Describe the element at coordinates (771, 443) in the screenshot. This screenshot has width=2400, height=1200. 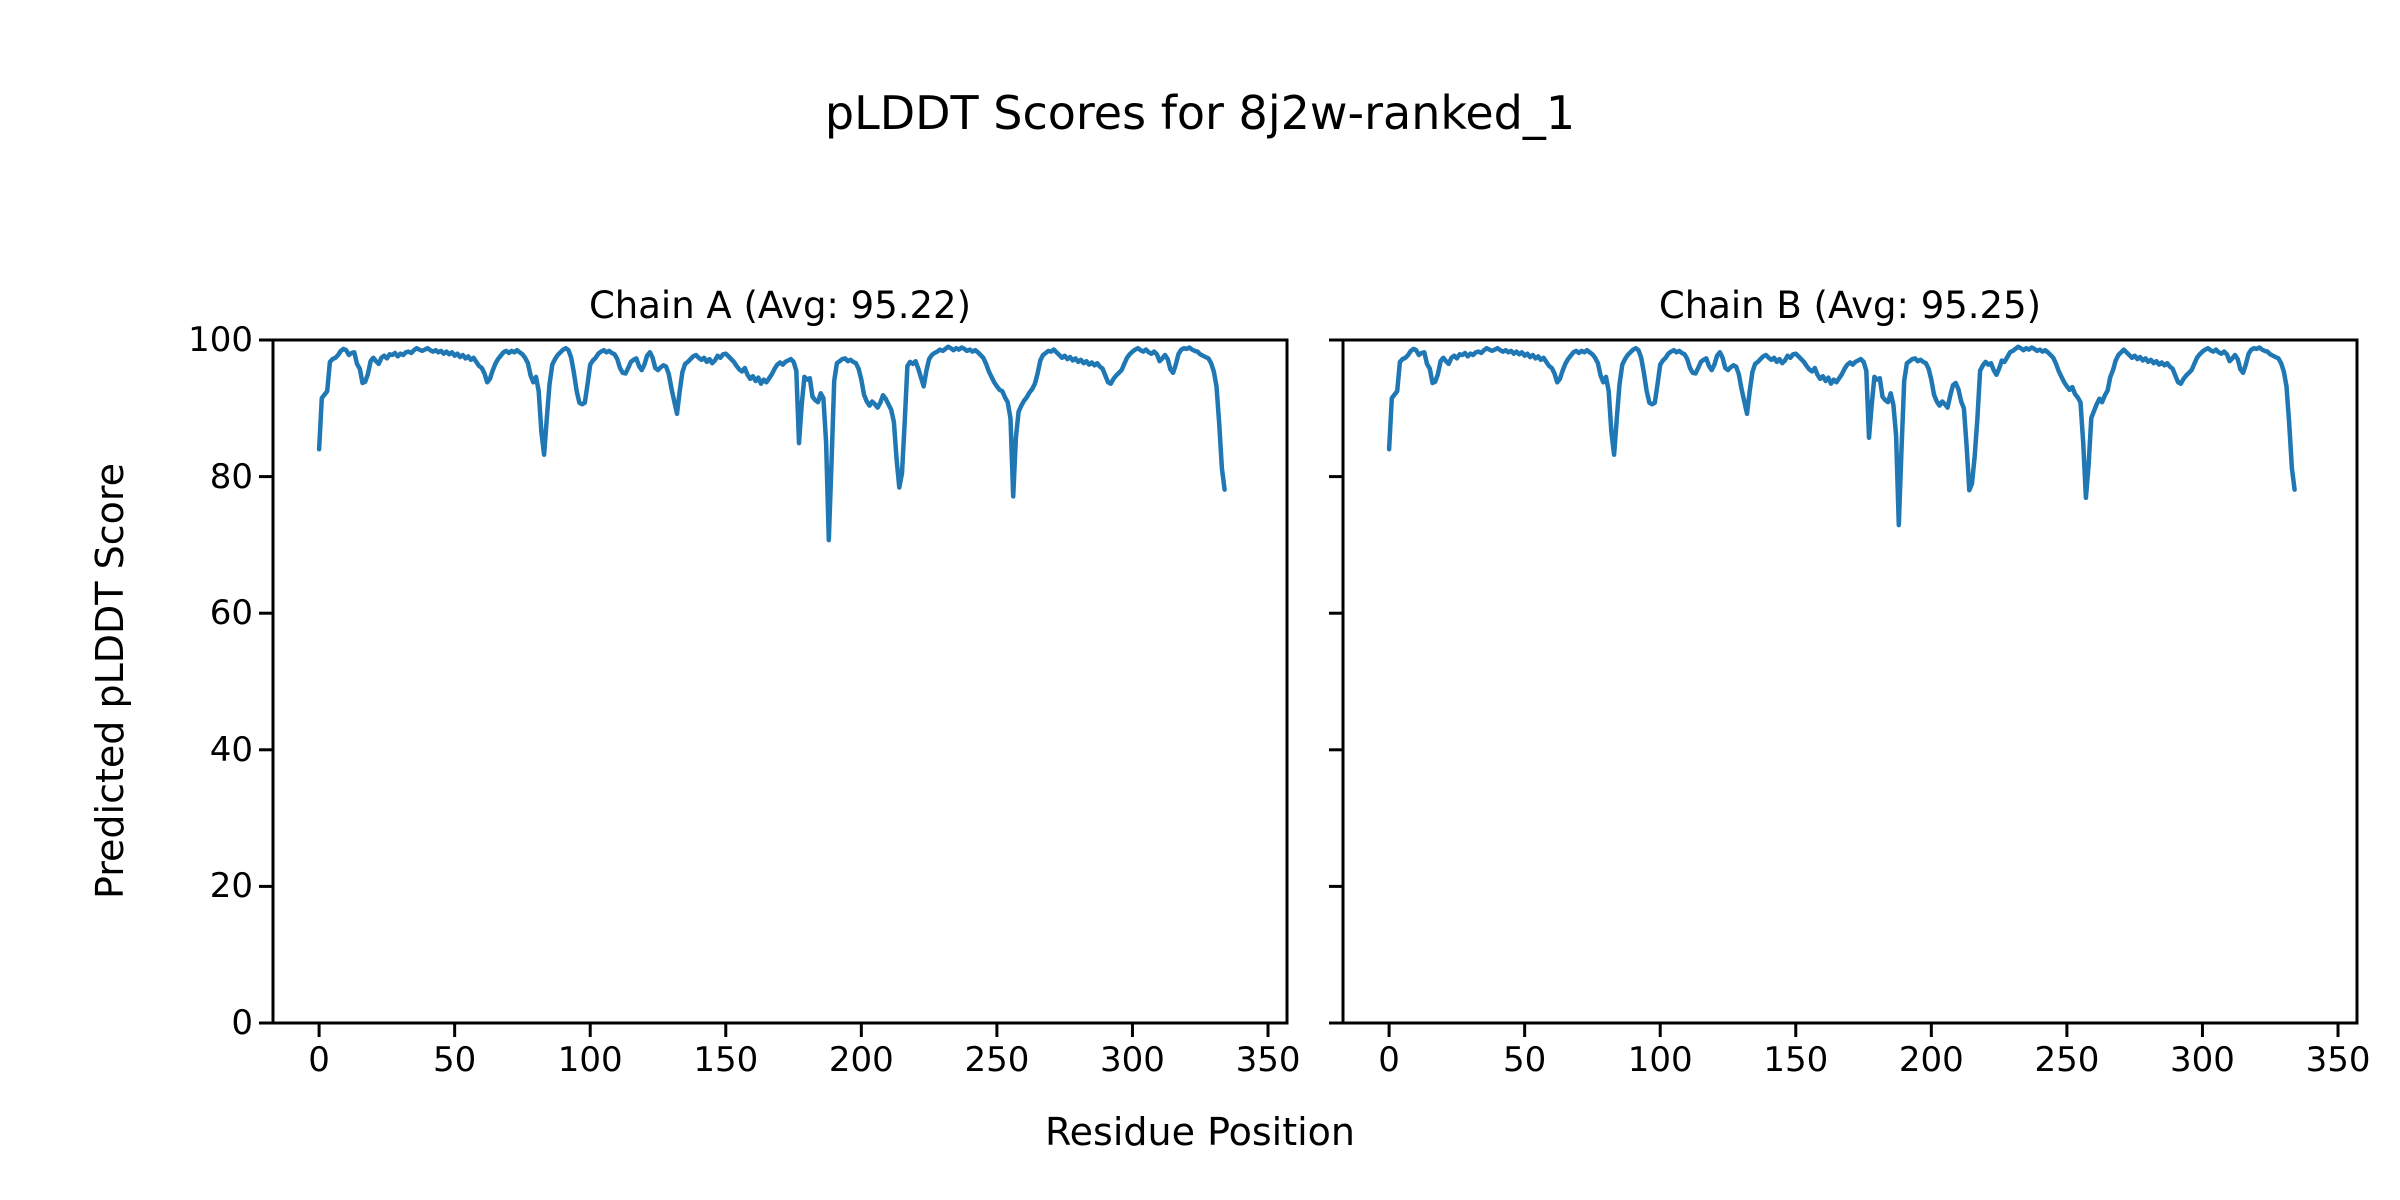
I see `plddt-line-chain-a` at that location.